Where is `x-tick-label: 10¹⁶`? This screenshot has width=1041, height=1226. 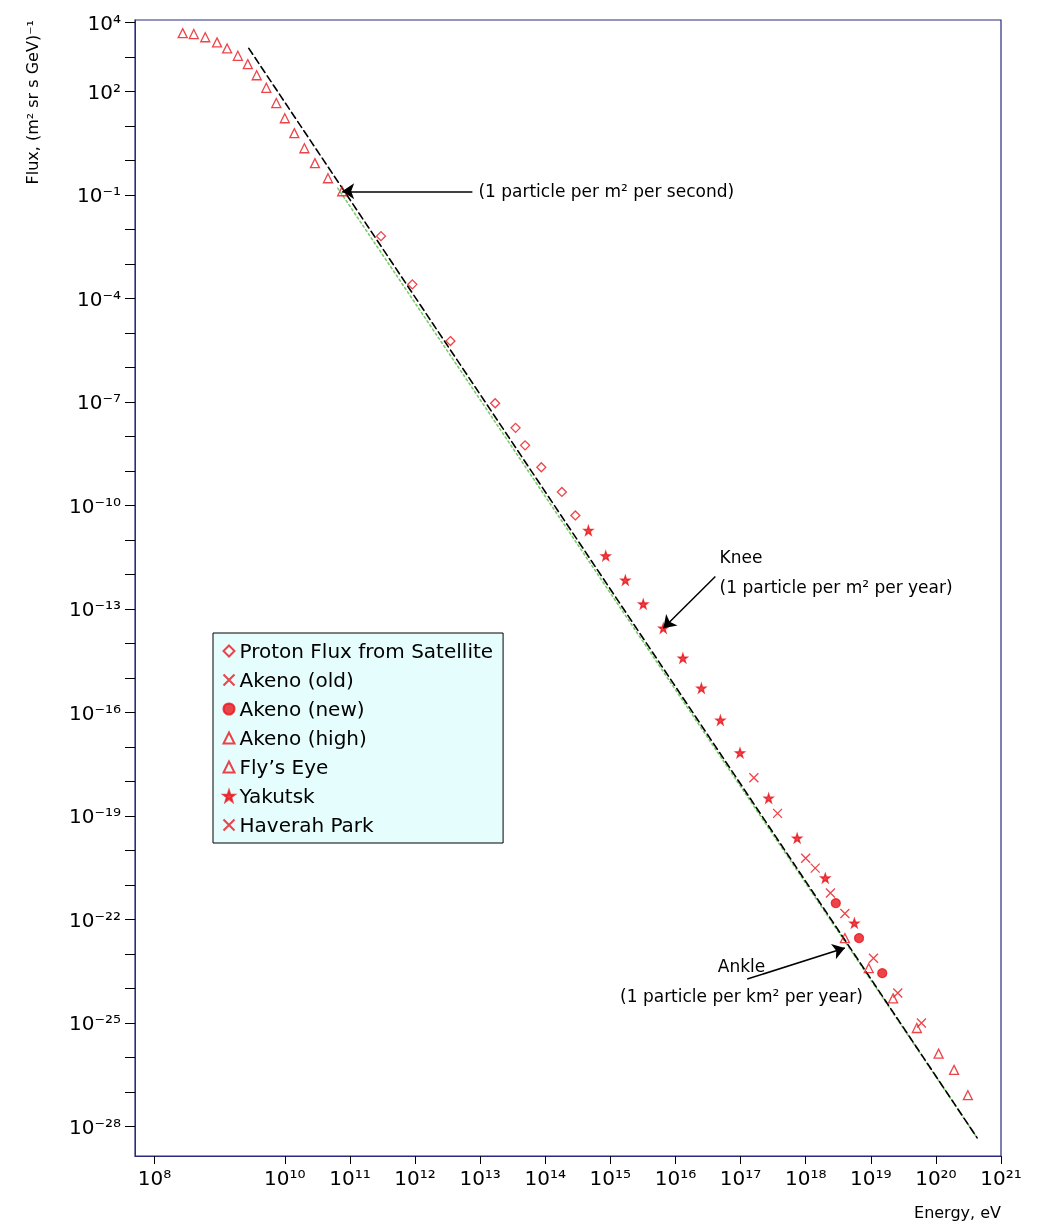 x-tick-label: 10¹⁶ is located at coordinates (675, 1178).